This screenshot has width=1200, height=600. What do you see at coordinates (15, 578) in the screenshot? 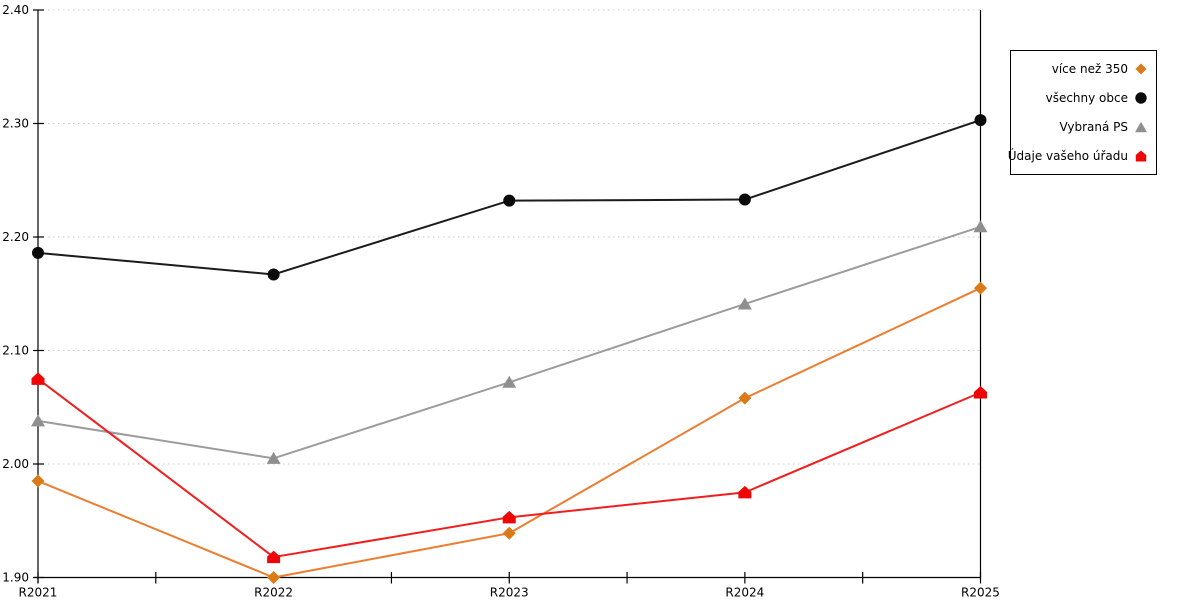
I see `y-axis-label: 1.90` at bounding box center [15, 578].